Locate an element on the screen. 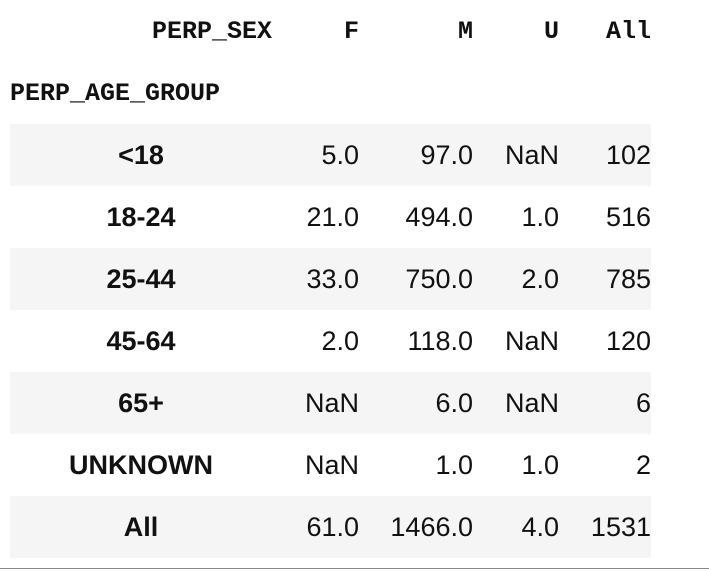  column-header-all: All is located at coordinates (628, 31).